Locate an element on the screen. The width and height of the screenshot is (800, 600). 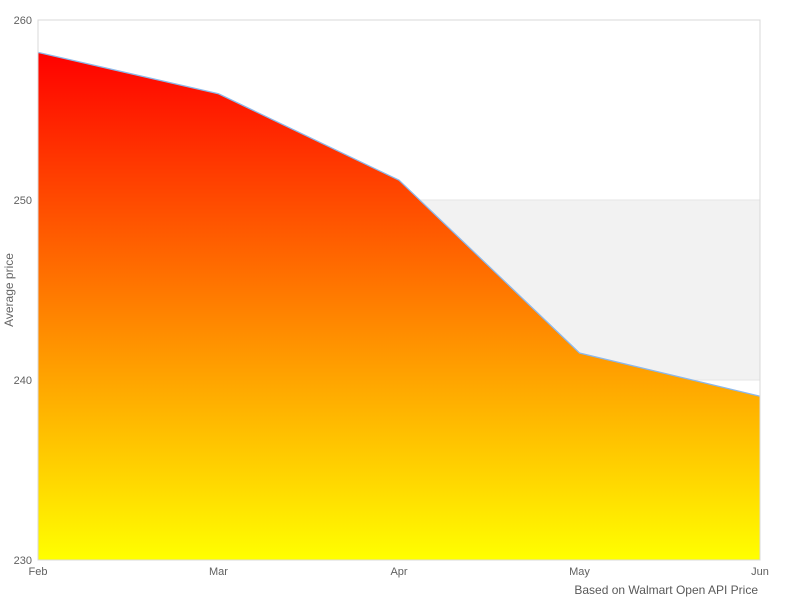
x-tick-label: Jun is located at coordinates (760, 572).